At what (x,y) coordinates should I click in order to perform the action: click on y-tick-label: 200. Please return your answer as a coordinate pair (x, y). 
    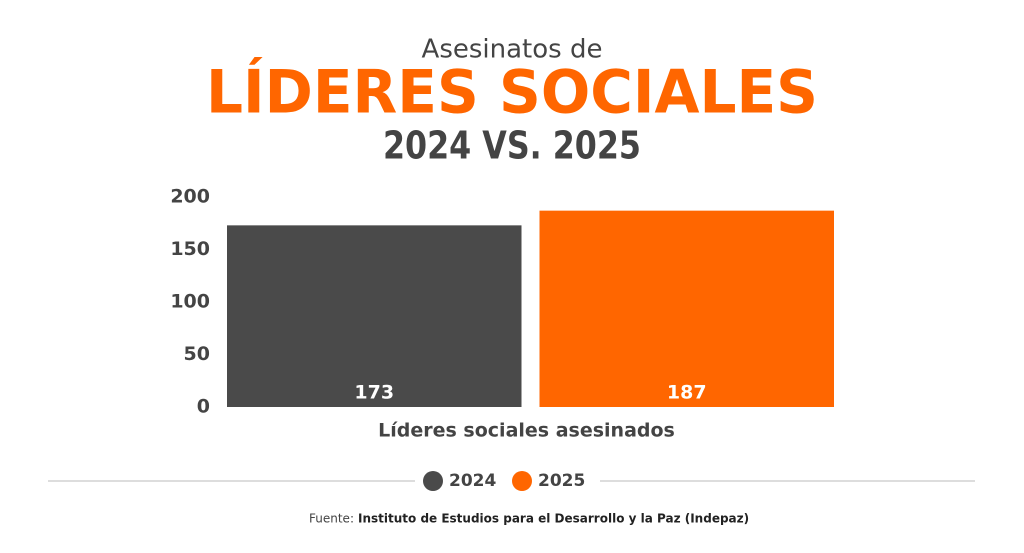
    Looking at the image, I should click on (190, 197).